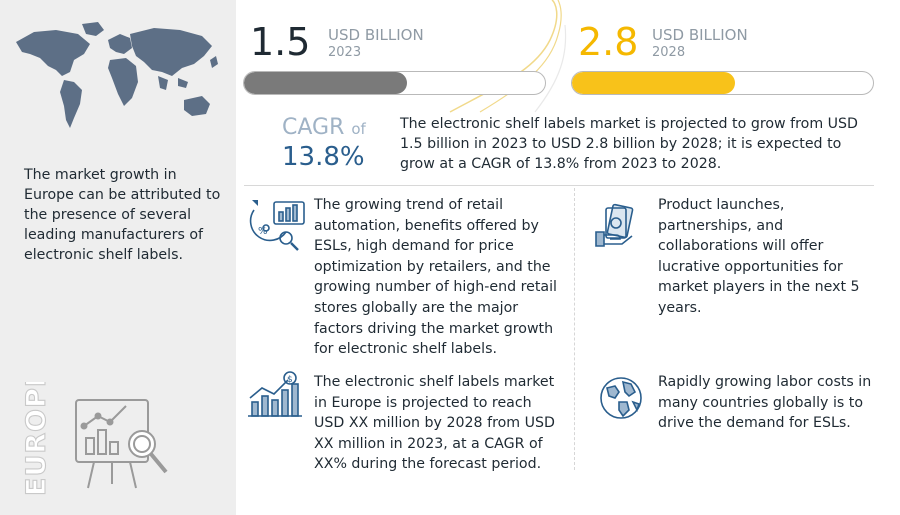  What do you see at coordinates (313, 127) in the screenshot?
I see `cagr-label-text: CAGR` at bounding box center [313, 127].